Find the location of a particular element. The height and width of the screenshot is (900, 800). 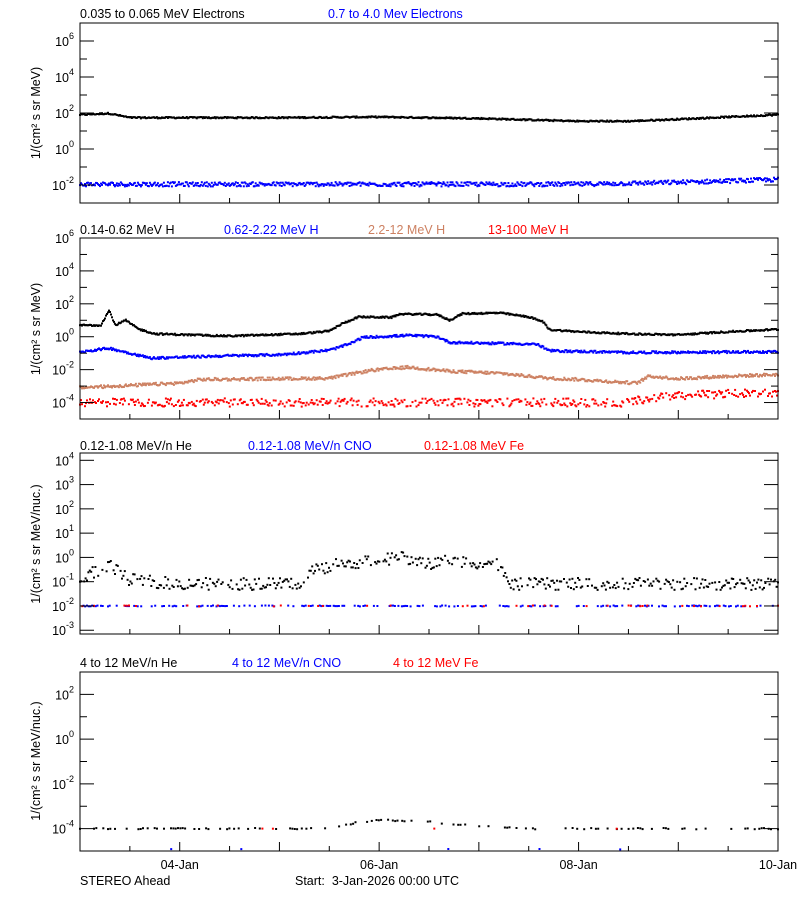

legend-panel1-series2: 0.7 to 4.0 Mev Electrons is located at coordinates (395, 14).